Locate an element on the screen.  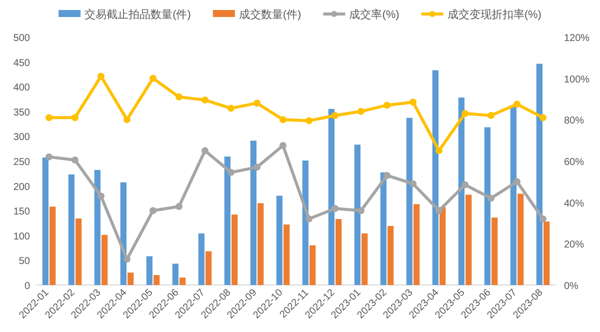
y-tick-label: 150 is located at coordinates (21, 212).